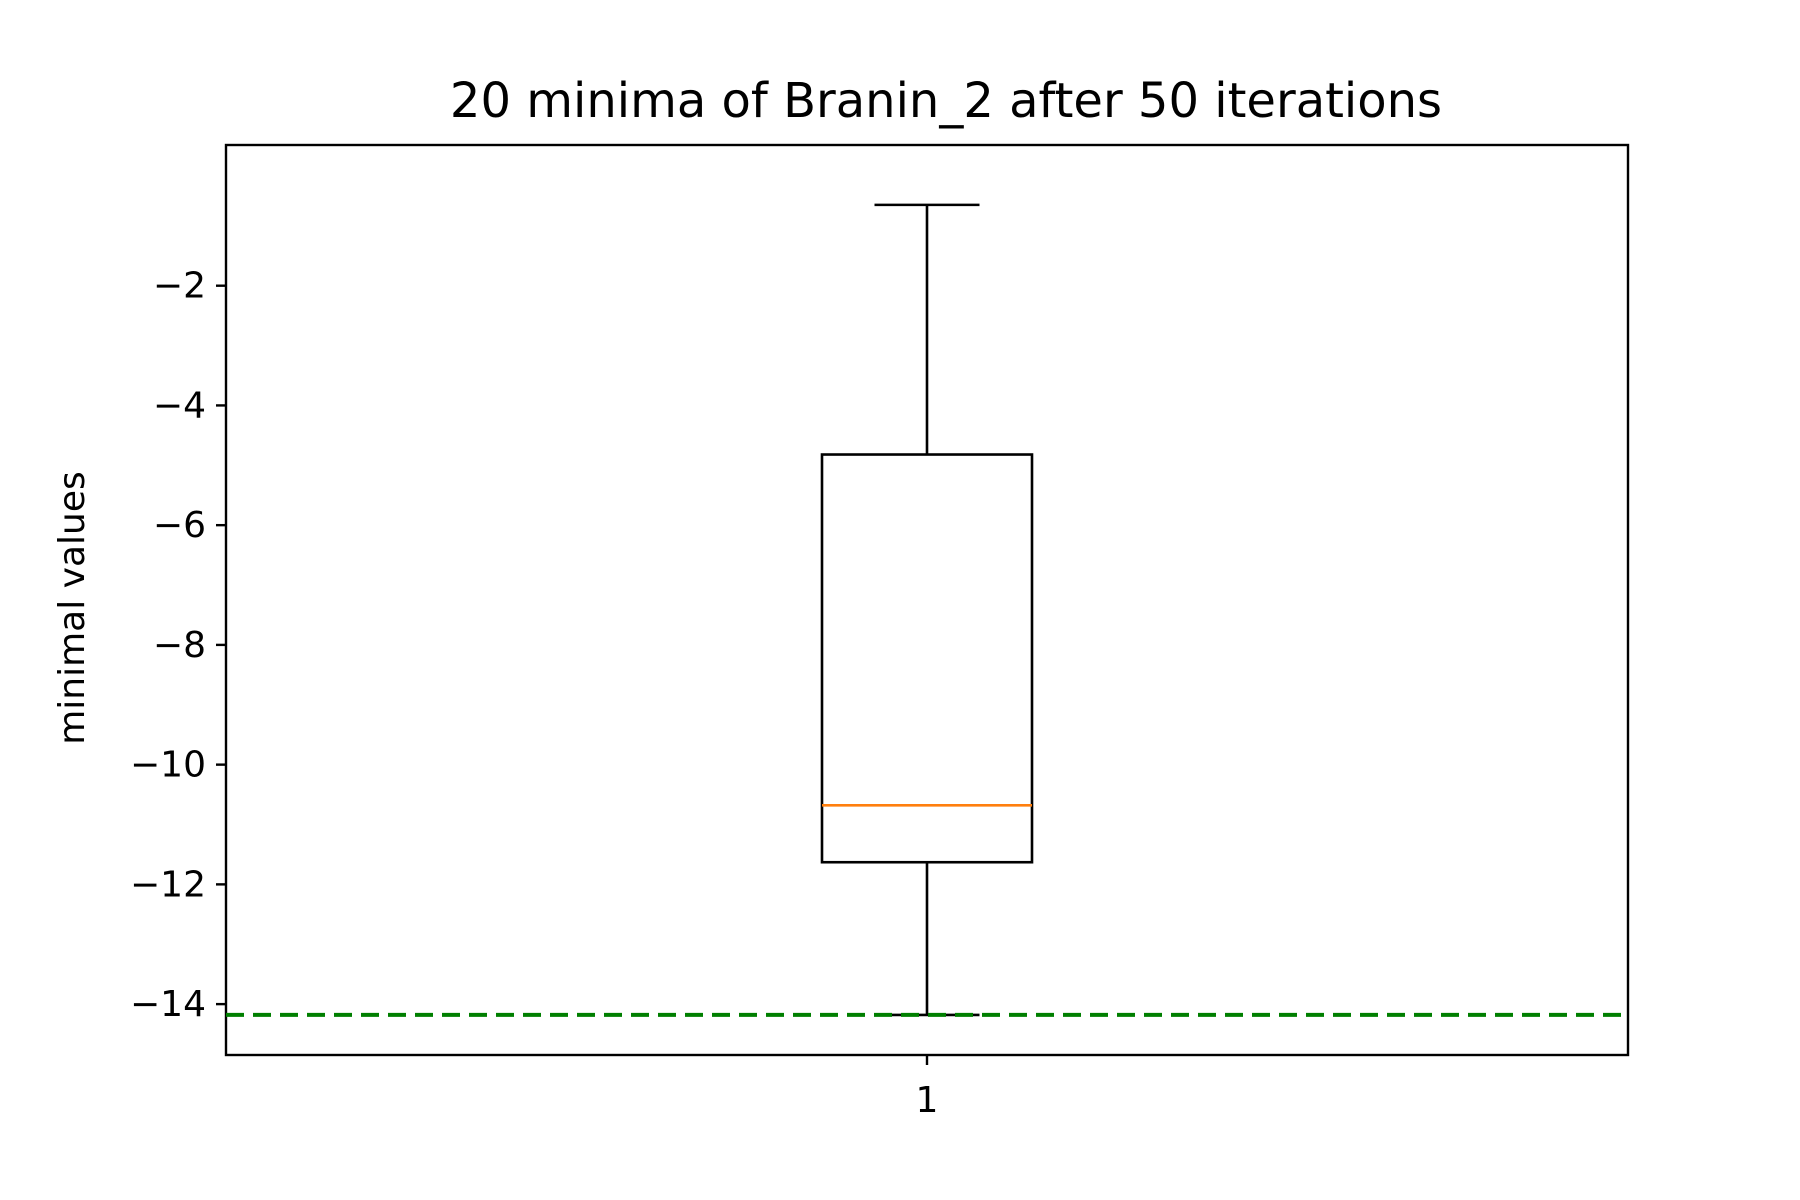 The image size is (1800, 1200). What do you see at coordinates (179, 286) in the screenshot?
I see `y-tick-label: −2` at bounding box center [179, 286].